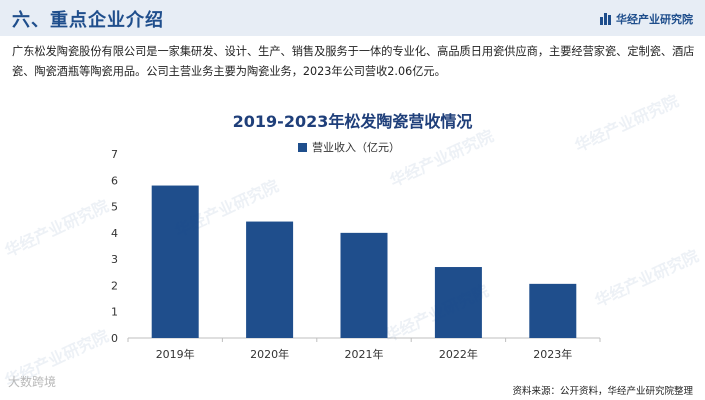 The image size is (705, 400). Describe the element at coordinates (352, 121) in the screenshot. I see `chart-title: 2019-2023年松发陶瓷营收情况` at that location.